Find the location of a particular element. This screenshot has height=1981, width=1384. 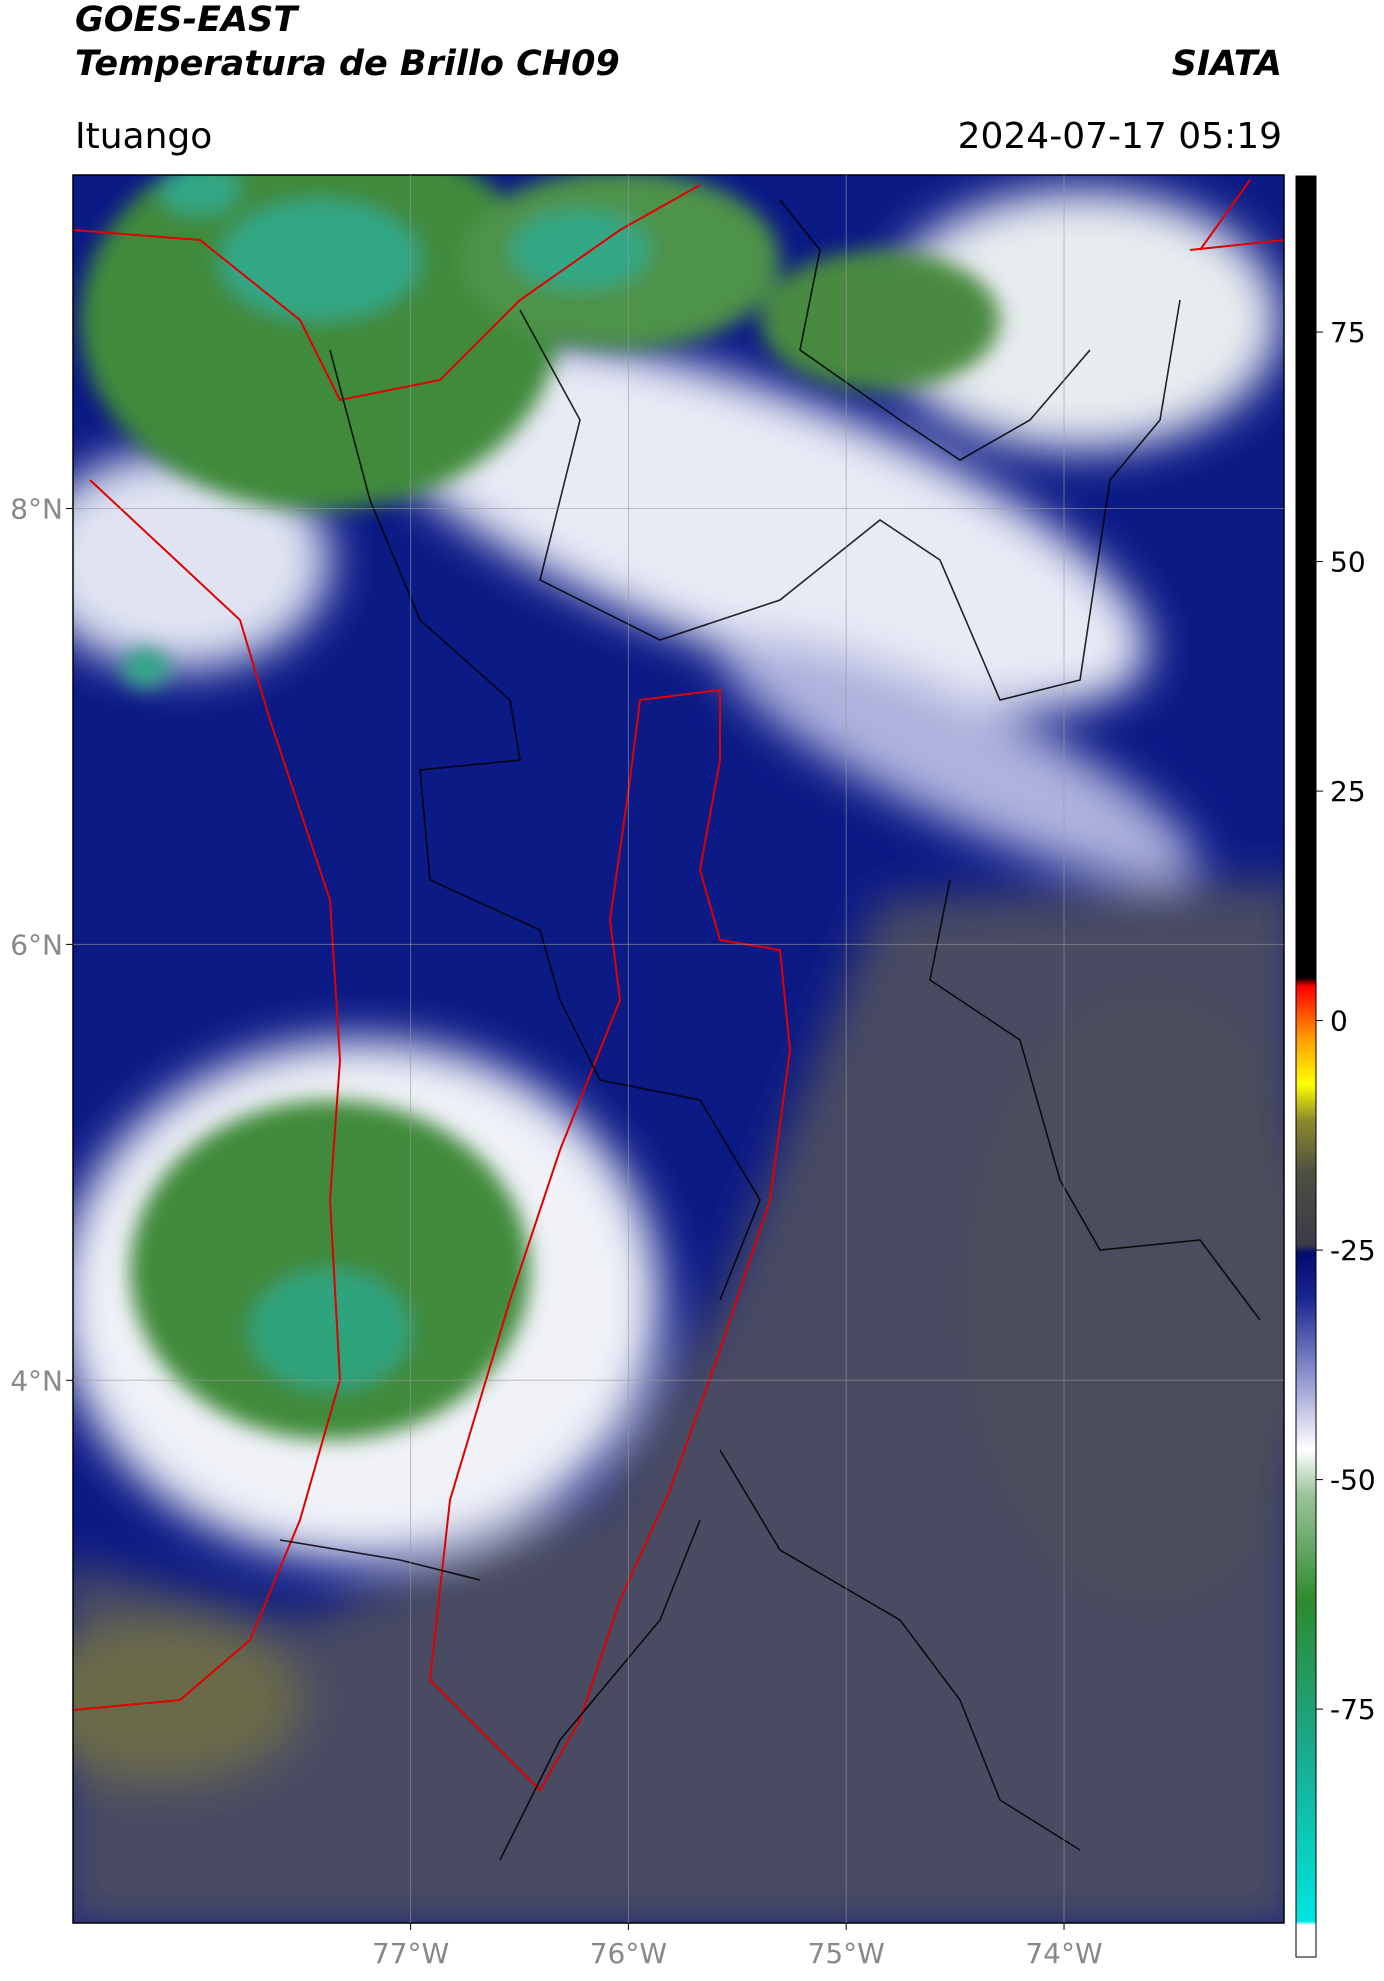

source: SIATA is located at coordinates (1227, 64).